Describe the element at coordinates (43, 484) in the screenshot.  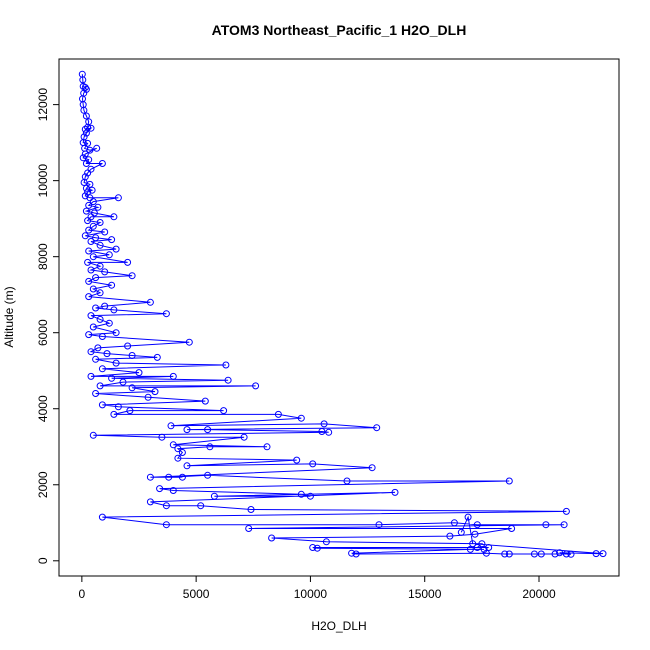
I see `y-tick-label: 2000` at that location.